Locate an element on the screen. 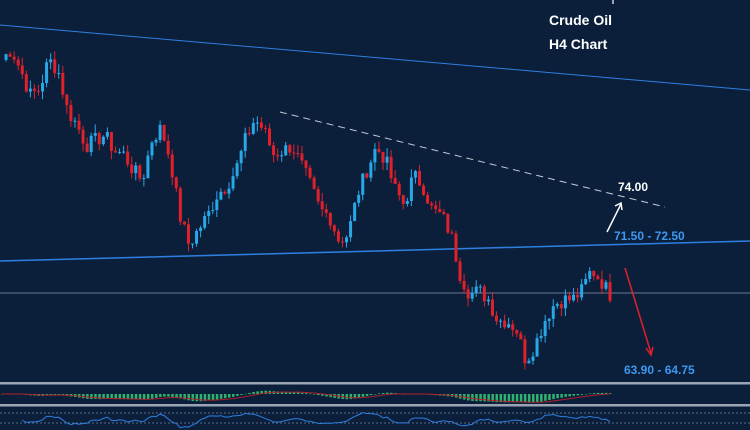 This screenshot has height=430, width=750. macd-panel is located at coordinates (306, 396).